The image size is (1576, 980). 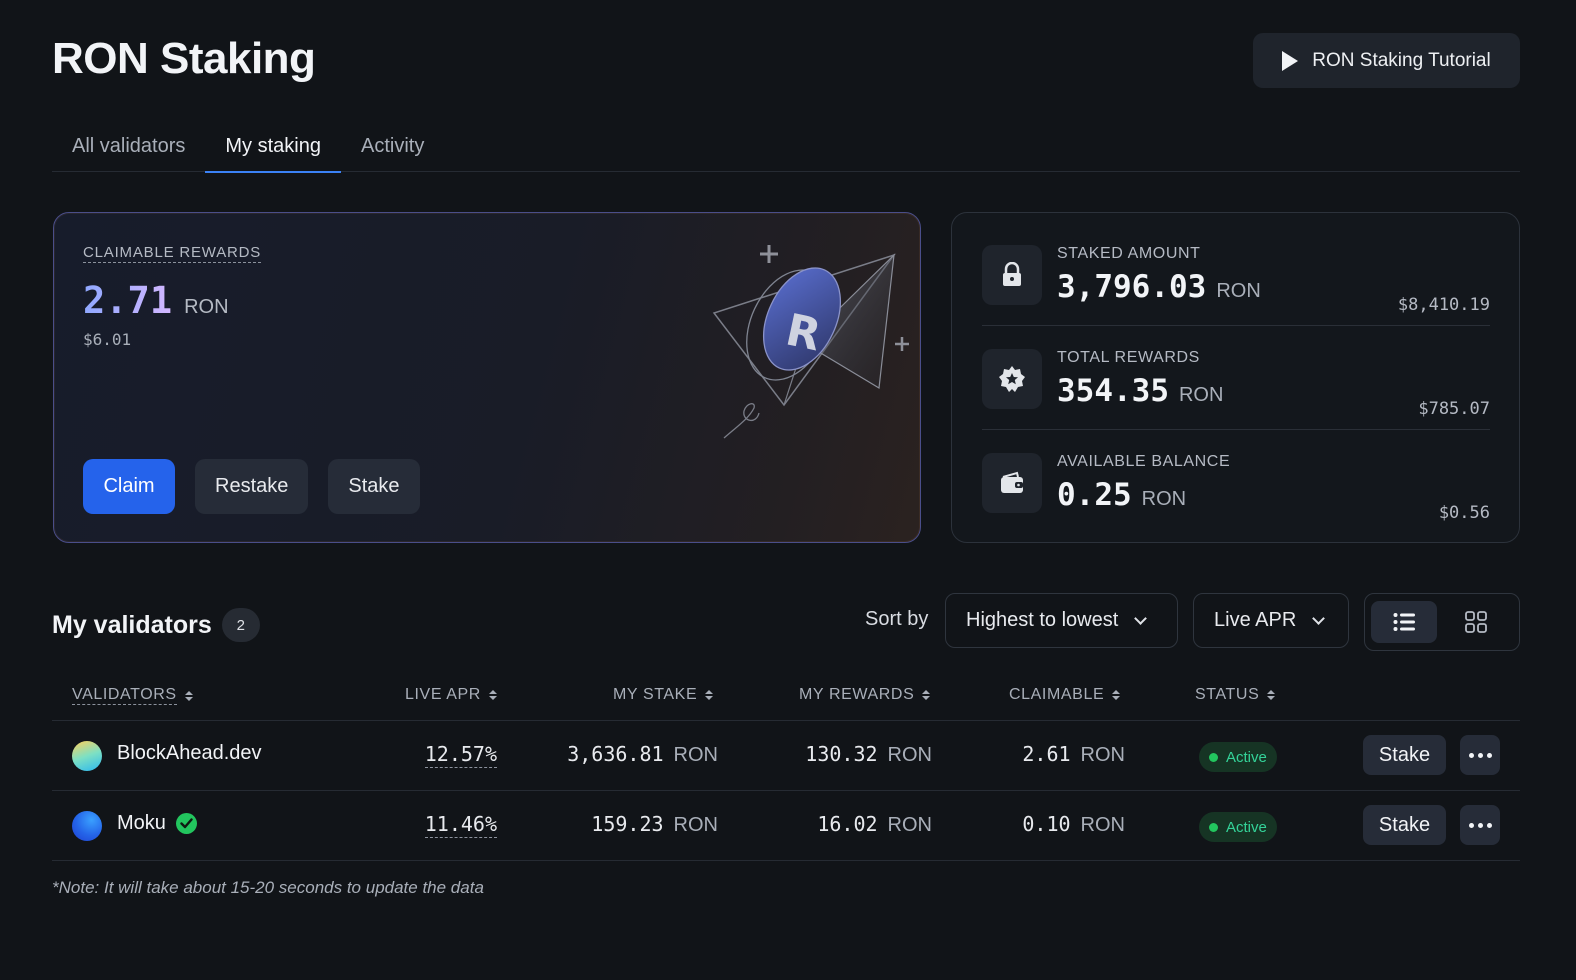 I want to click on list-view-button, so click(x=1404, y=622).